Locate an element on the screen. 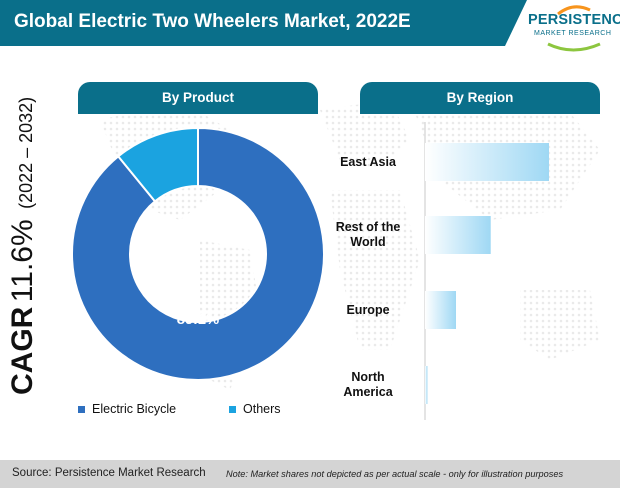  logo-swoosh-icon is located at coordinates (574, 28).